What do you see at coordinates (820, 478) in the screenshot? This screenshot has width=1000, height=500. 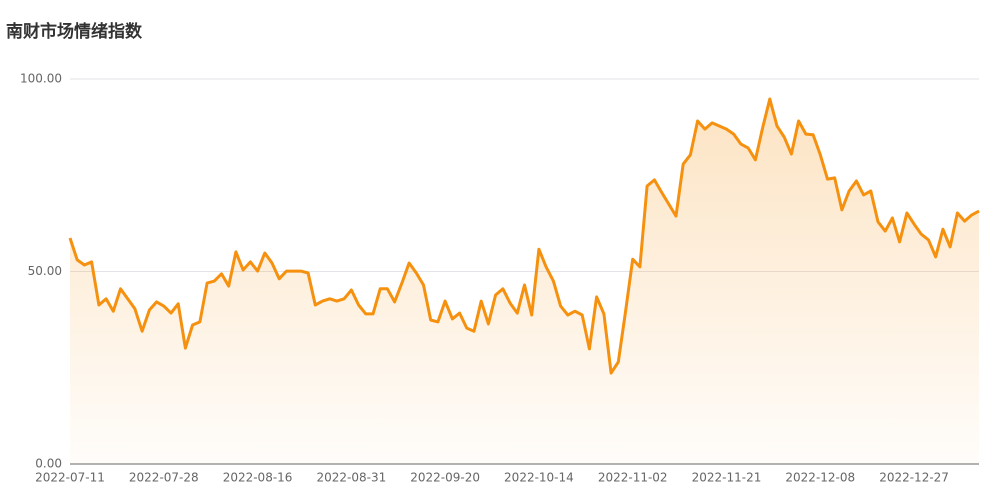 I see `x-tick-label: 2022-12-08` at bounding box center [820, 478].